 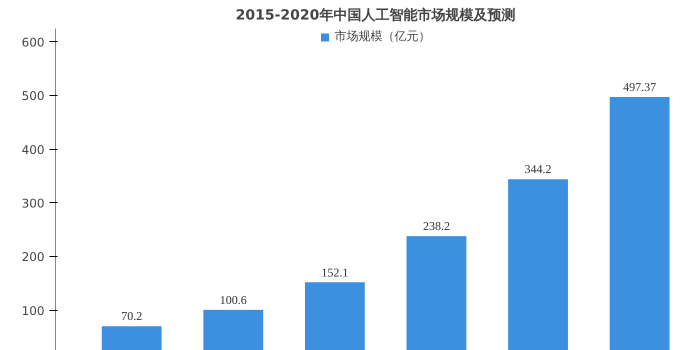 I want to click on y-tick-label: 300, so click(x=33, y=203).